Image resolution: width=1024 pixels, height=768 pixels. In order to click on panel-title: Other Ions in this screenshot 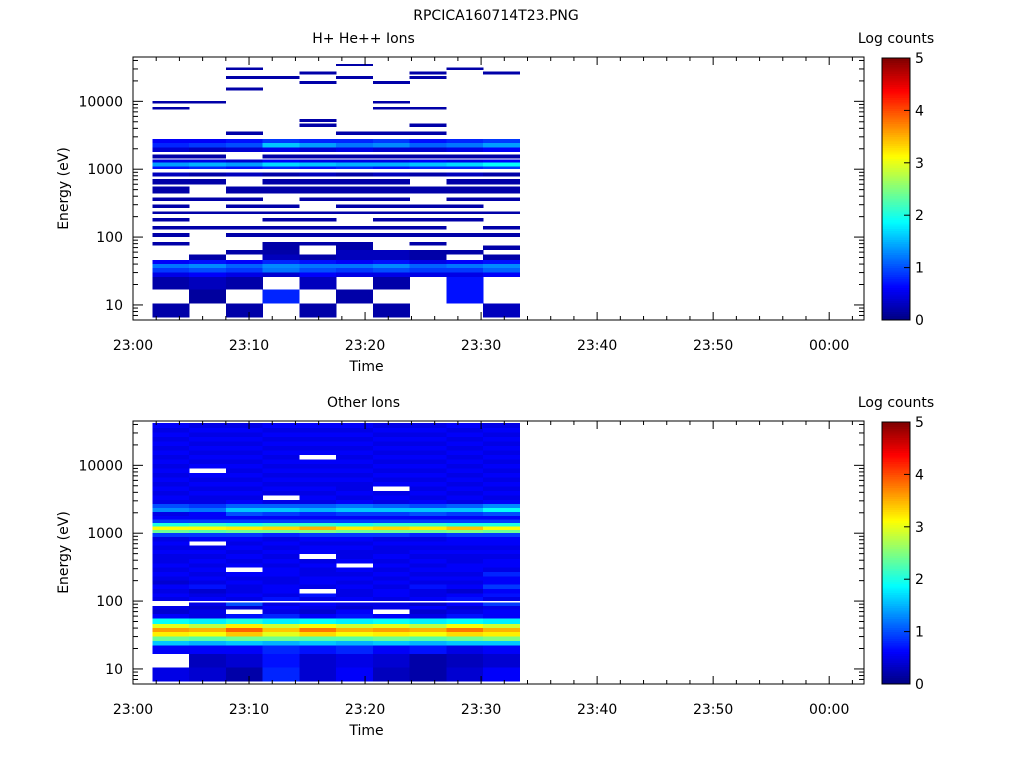, I will do `click(363, 403)`.